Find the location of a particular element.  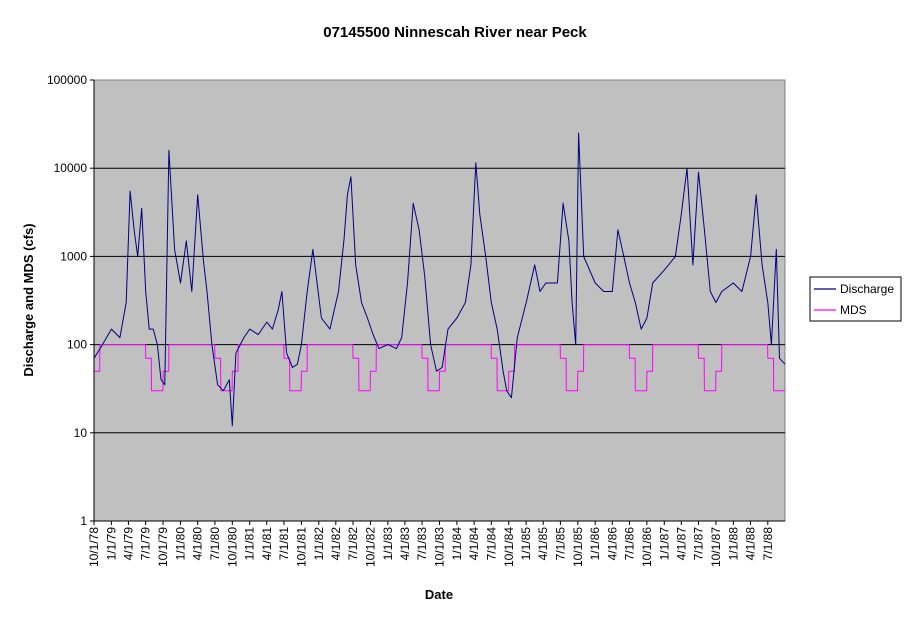

x-tick-label: 4/1/85 is located at coordinates (543, 544).